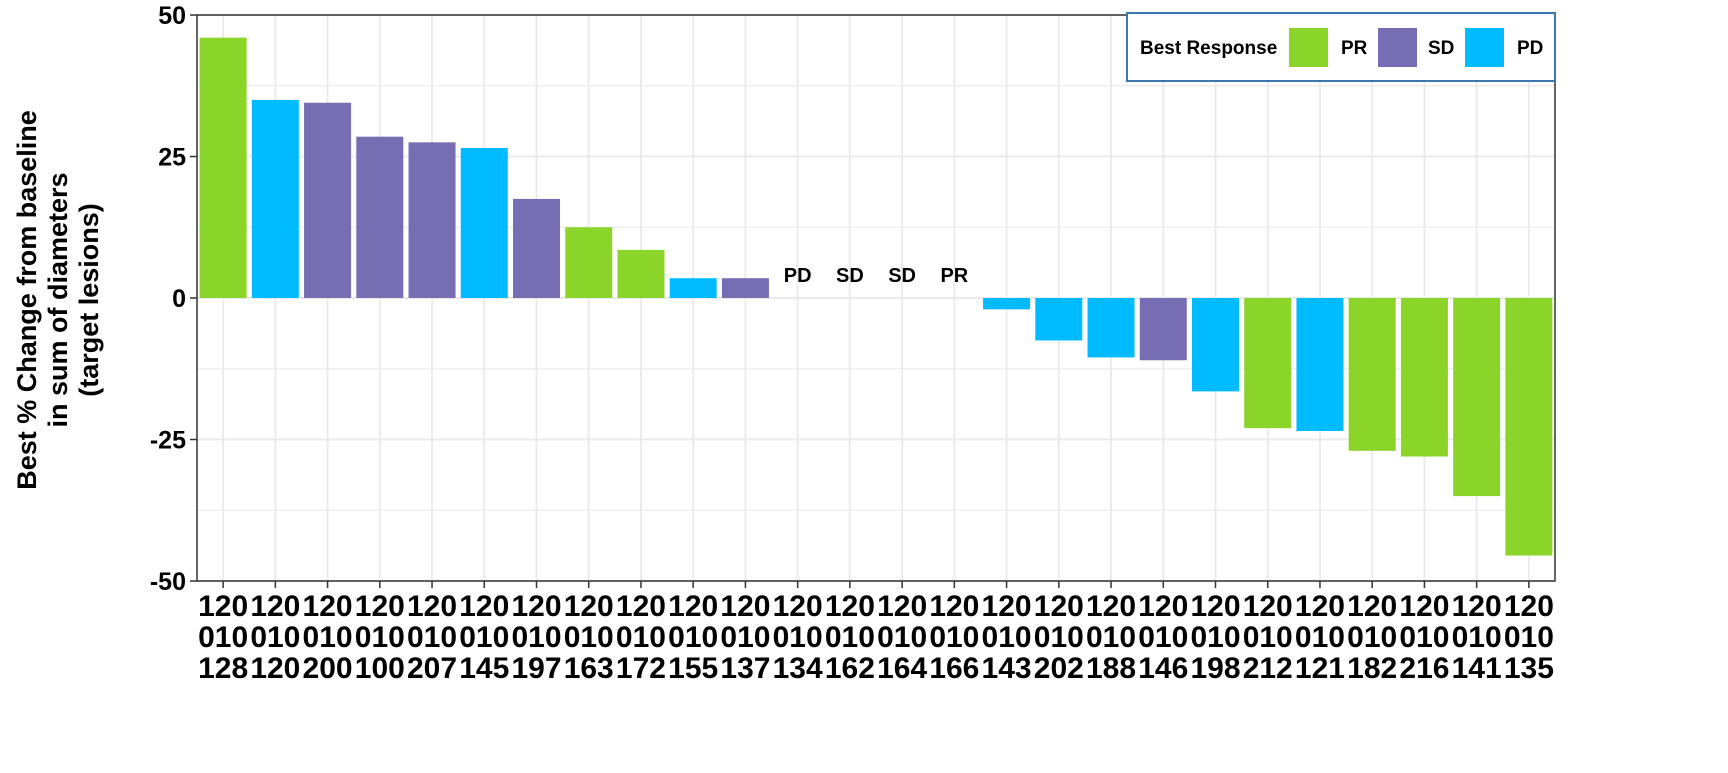 This screenshot has height=773, width=1728. What do you see at coordinates (745, 637) in the screenshot?
I see `x-tick-label: 120 010 137` at bounding box center [745, 637].